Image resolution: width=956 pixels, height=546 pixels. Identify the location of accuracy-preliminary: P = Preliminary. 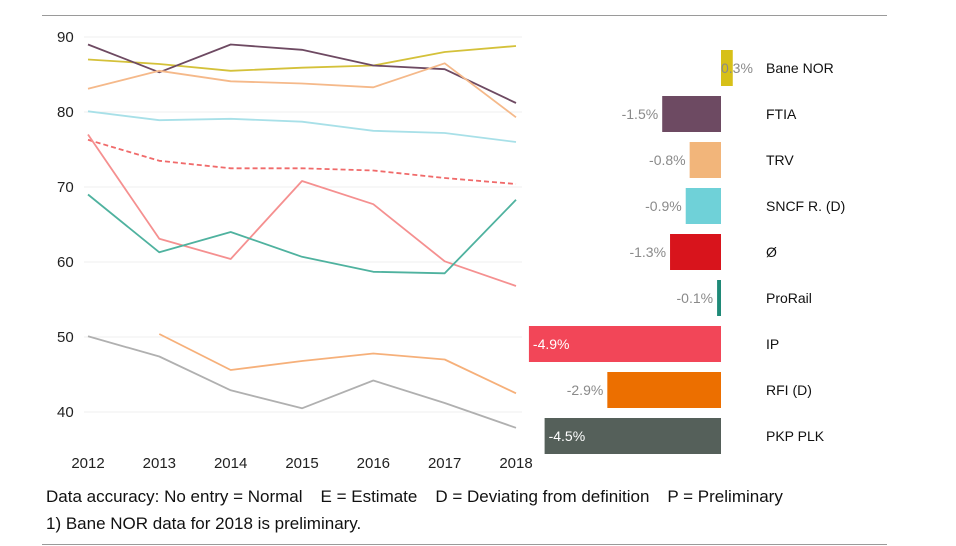
(725, 496).